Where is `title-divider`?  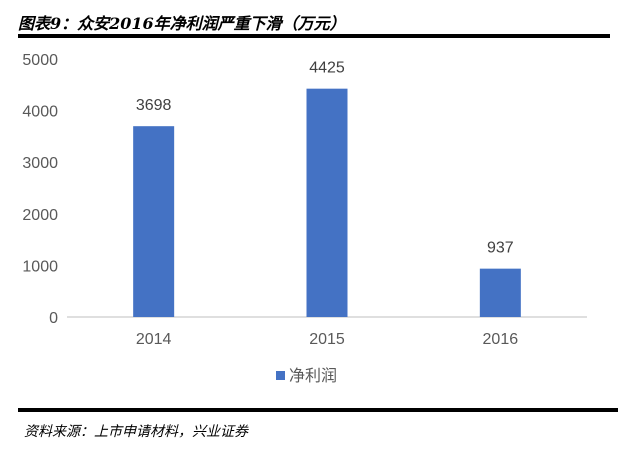
title-divider is located at coordinates (314, 36).